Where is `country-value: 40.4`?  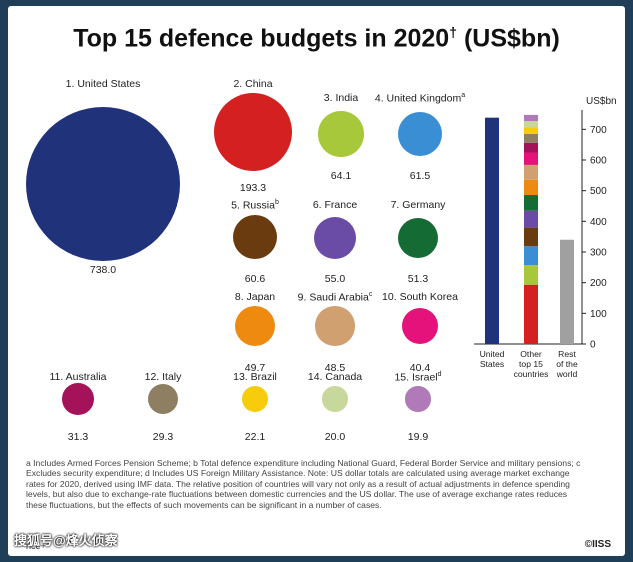 country-value: 40.4 is located at coordinates (420, 368).